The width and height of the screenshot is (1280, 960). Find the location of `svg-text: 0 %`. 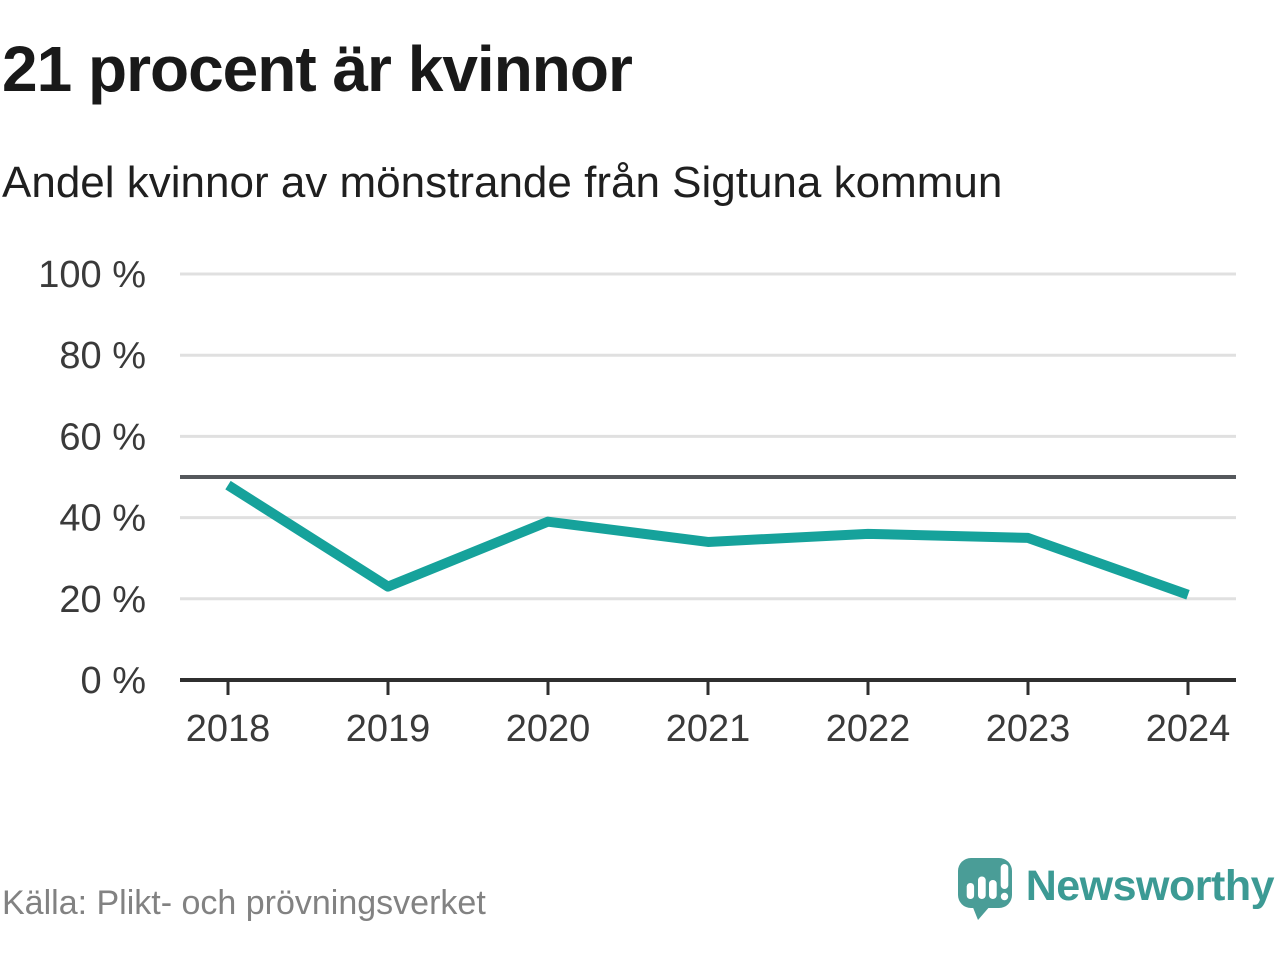

svg-text: 0 % is located at coordinates (113, 681).